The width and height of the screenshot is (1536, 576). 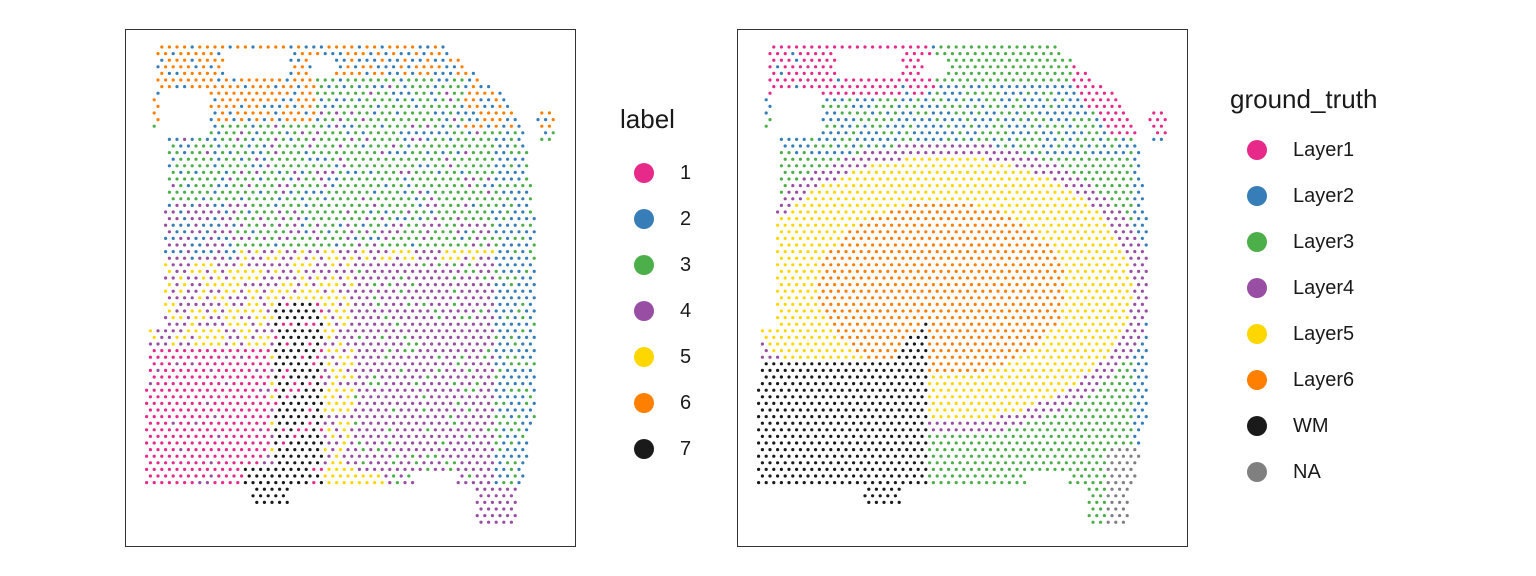 What do you see at coordinates (655, 219) in the screenshot?
I see `legend-item-2: 2` at bounding box center [655, 219].